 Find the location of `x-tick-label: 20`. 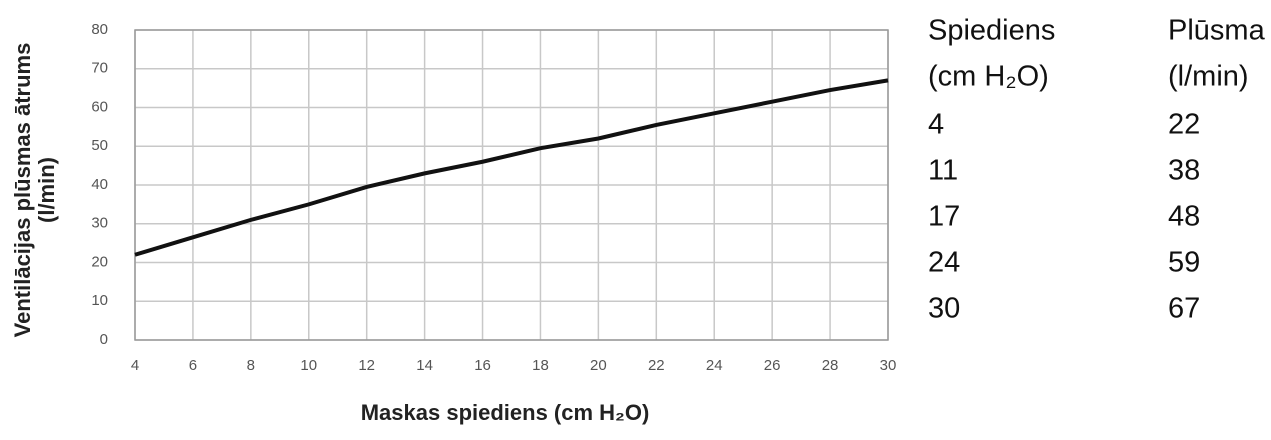

x-tick-label: 20 is located at coordinates (598, 365).